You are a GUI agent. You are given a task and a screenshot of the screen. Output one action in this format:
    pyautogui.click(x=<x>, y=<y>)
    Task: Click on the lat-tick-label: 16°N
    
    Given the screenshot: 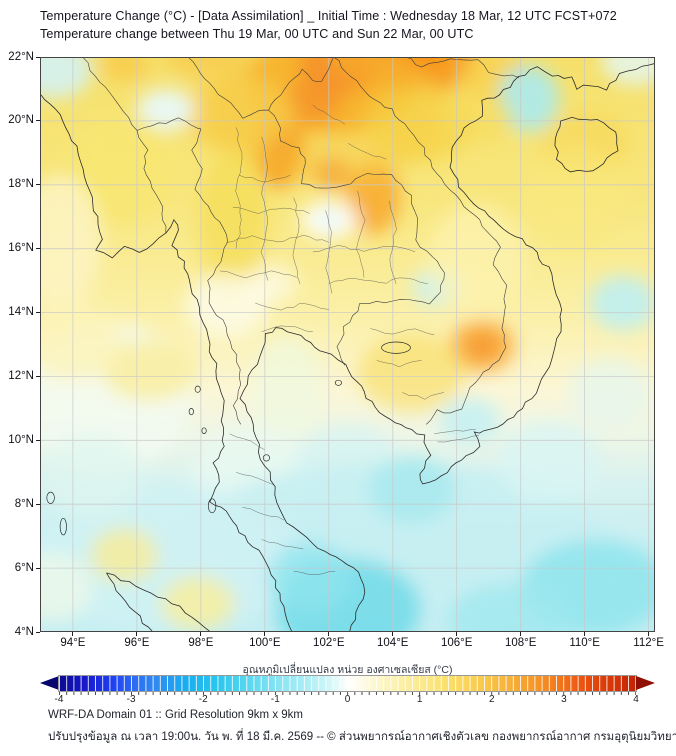 What is the action you would take?
    pyautogui.click(x=21, y=248)
    